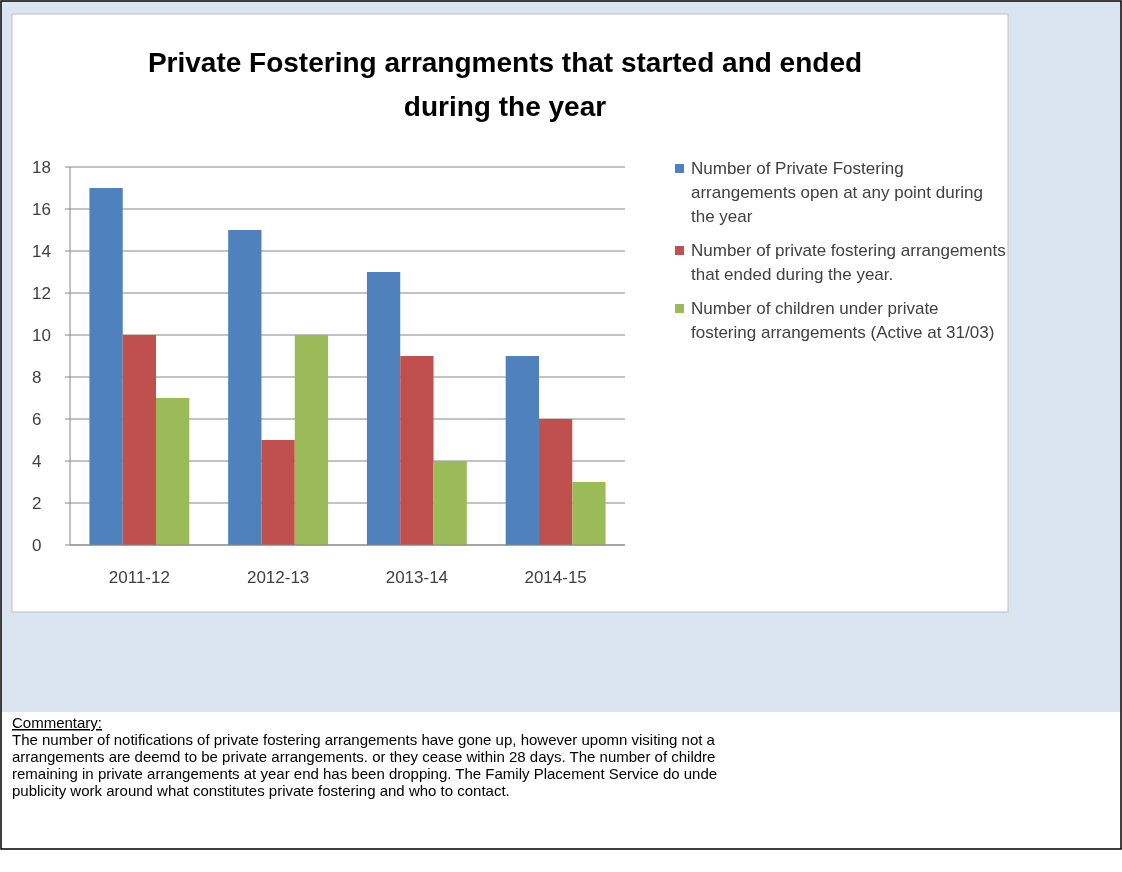 The height and width of the screenshot is (872, 1122). What do you see at coordinates (139, 577) in the screenshot?
I see `x-tick-label: 2011-12` at bounding box center [139, 577].